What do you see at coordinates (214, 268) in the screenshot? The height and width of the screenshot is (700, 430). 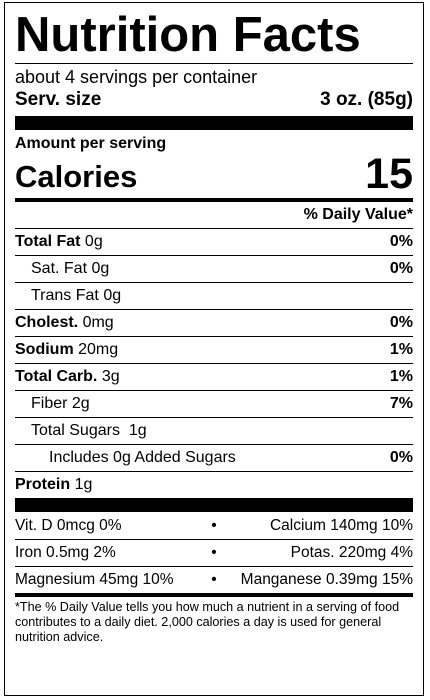 I see `nutrient-row-sat-fat: Sat. Fat 0g 0%` at bounding box center [214, 268].